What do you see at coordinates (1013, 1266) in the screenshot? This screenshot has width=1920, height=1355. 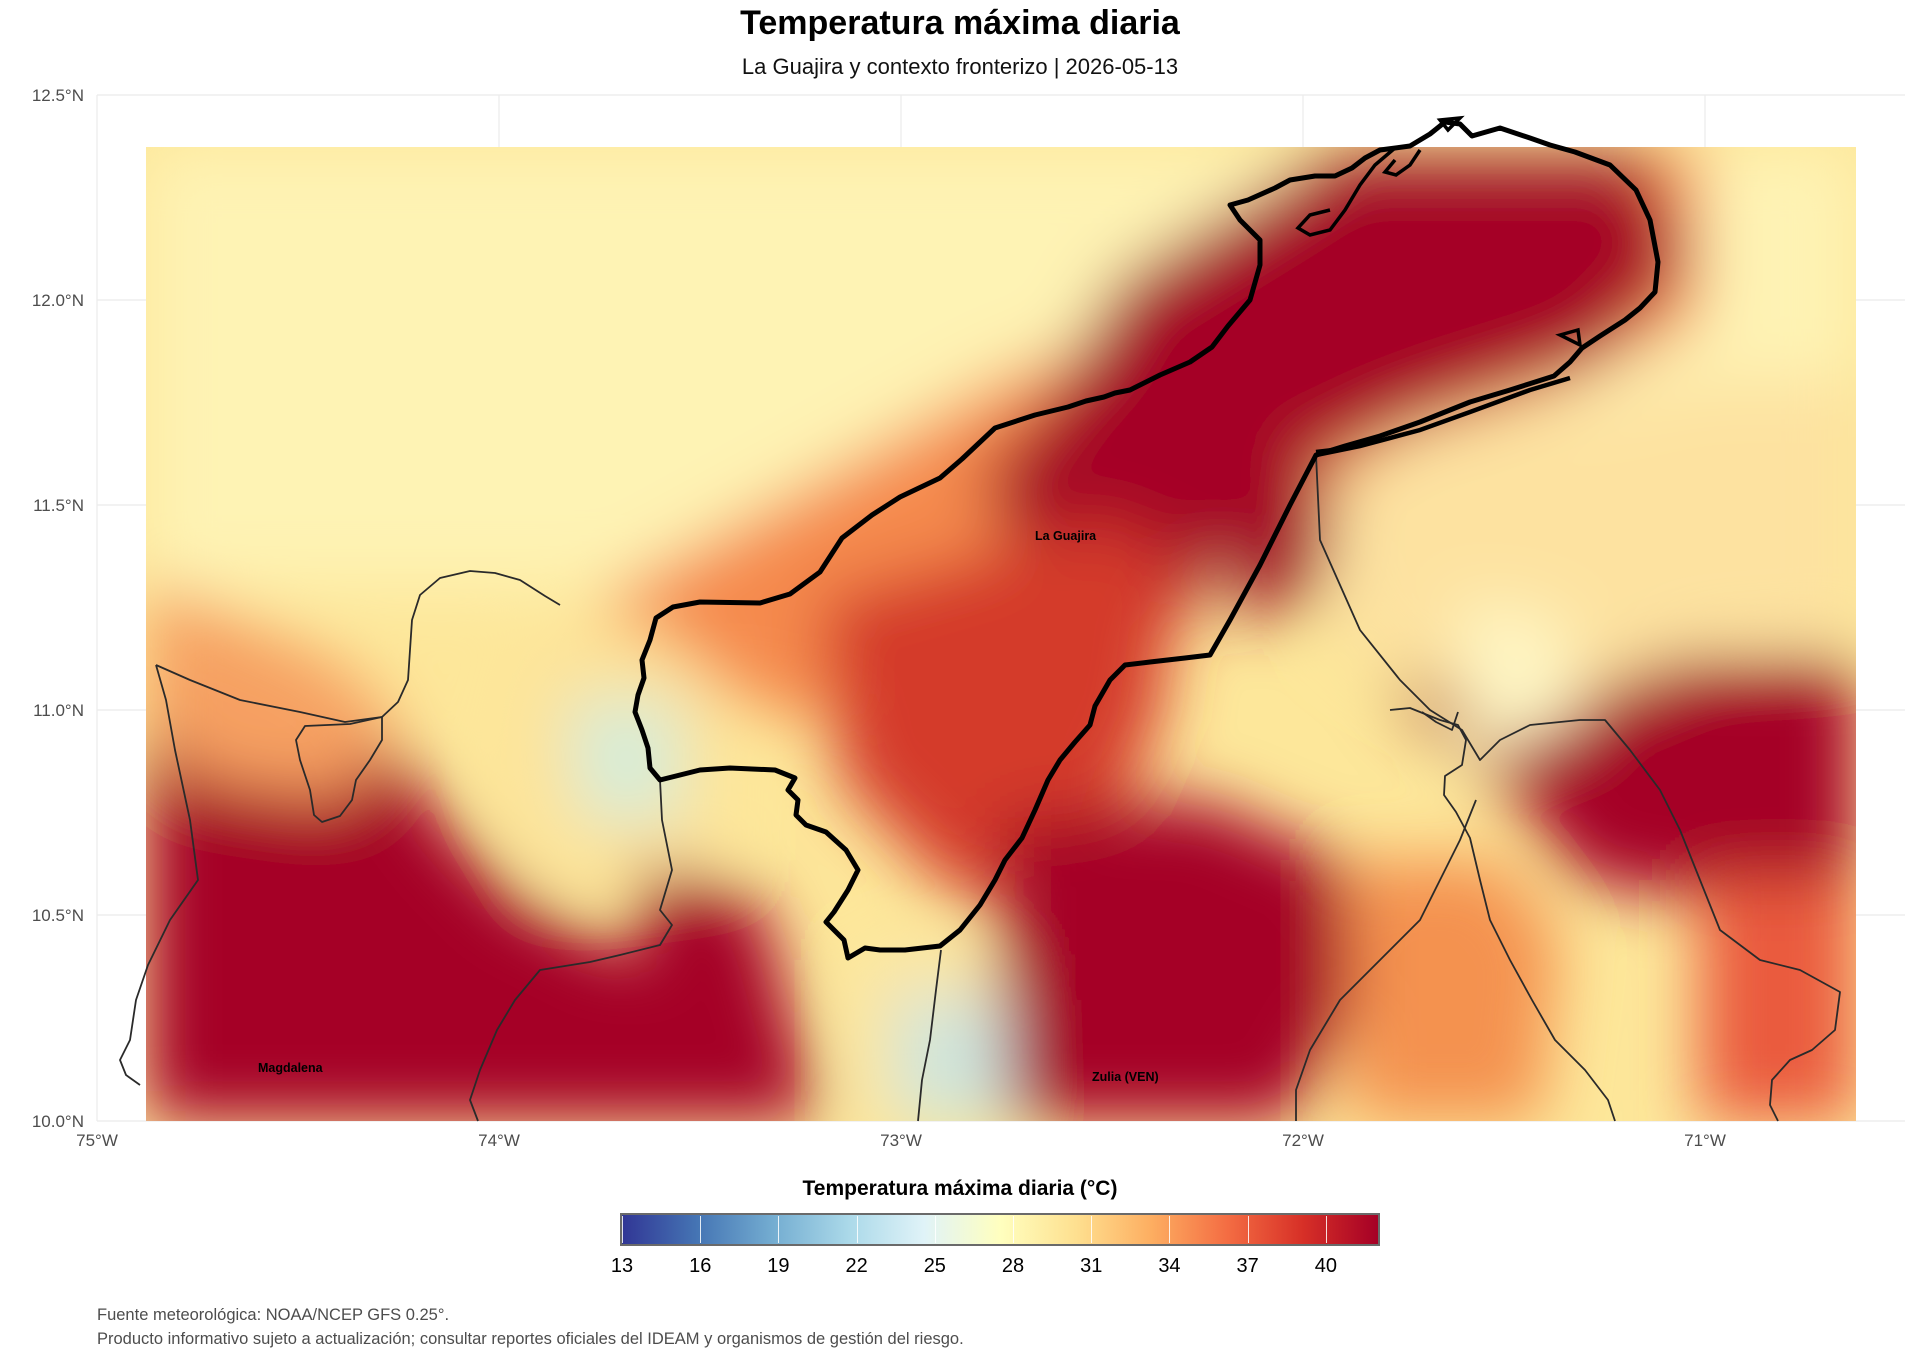 I see `legend-tick-label: 28` at bounding box center [1013, 1266].